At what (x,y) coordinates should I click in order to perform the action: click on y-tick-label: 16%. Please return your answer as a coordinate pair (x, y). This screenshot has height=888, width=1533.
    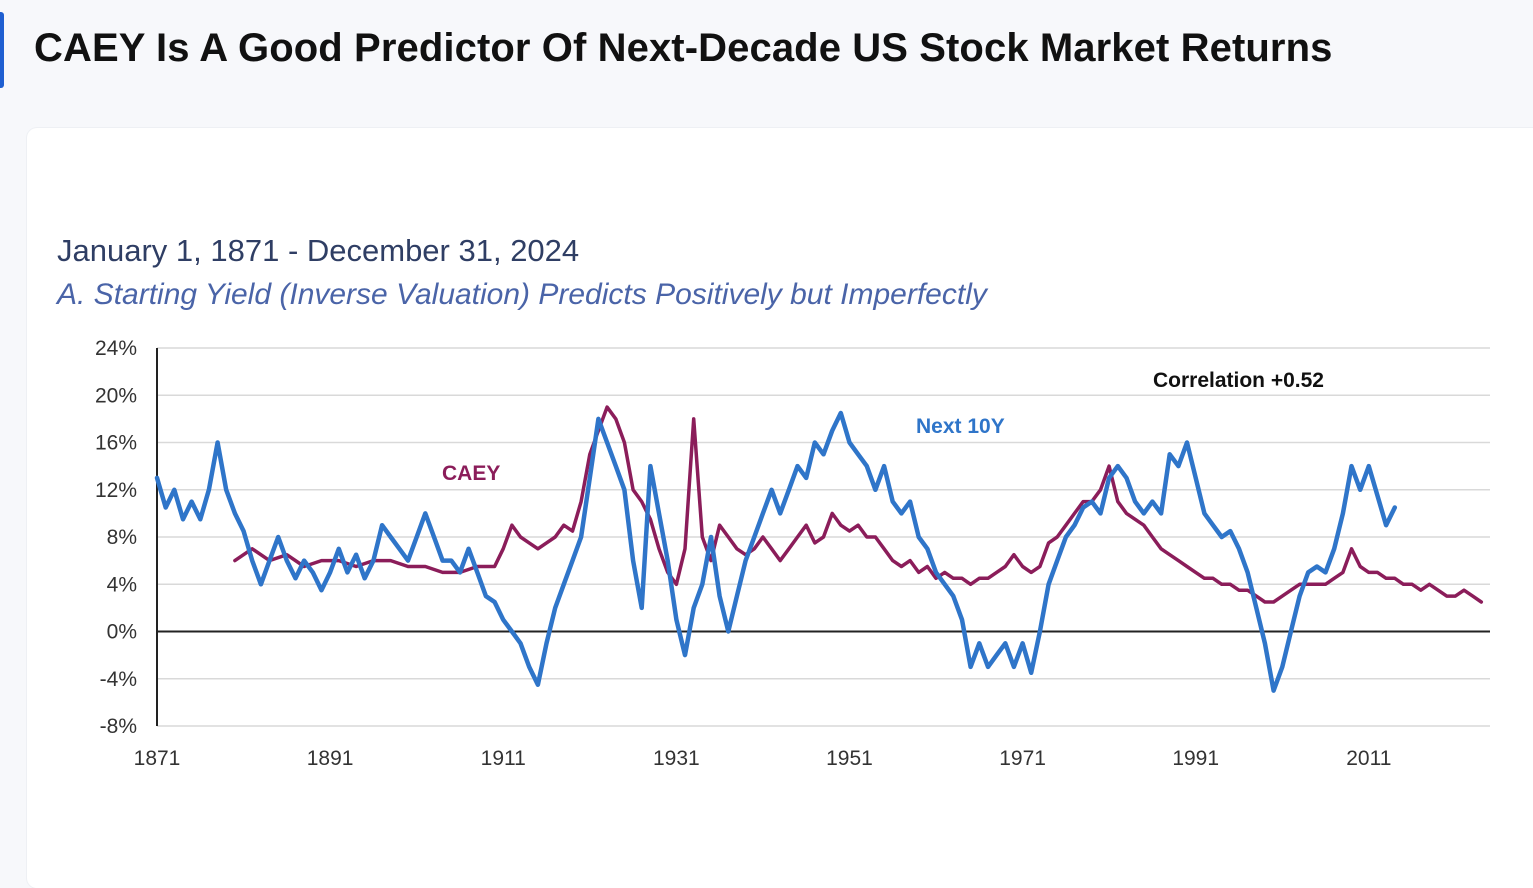
    Looking at the image, I should click on (116, 443).